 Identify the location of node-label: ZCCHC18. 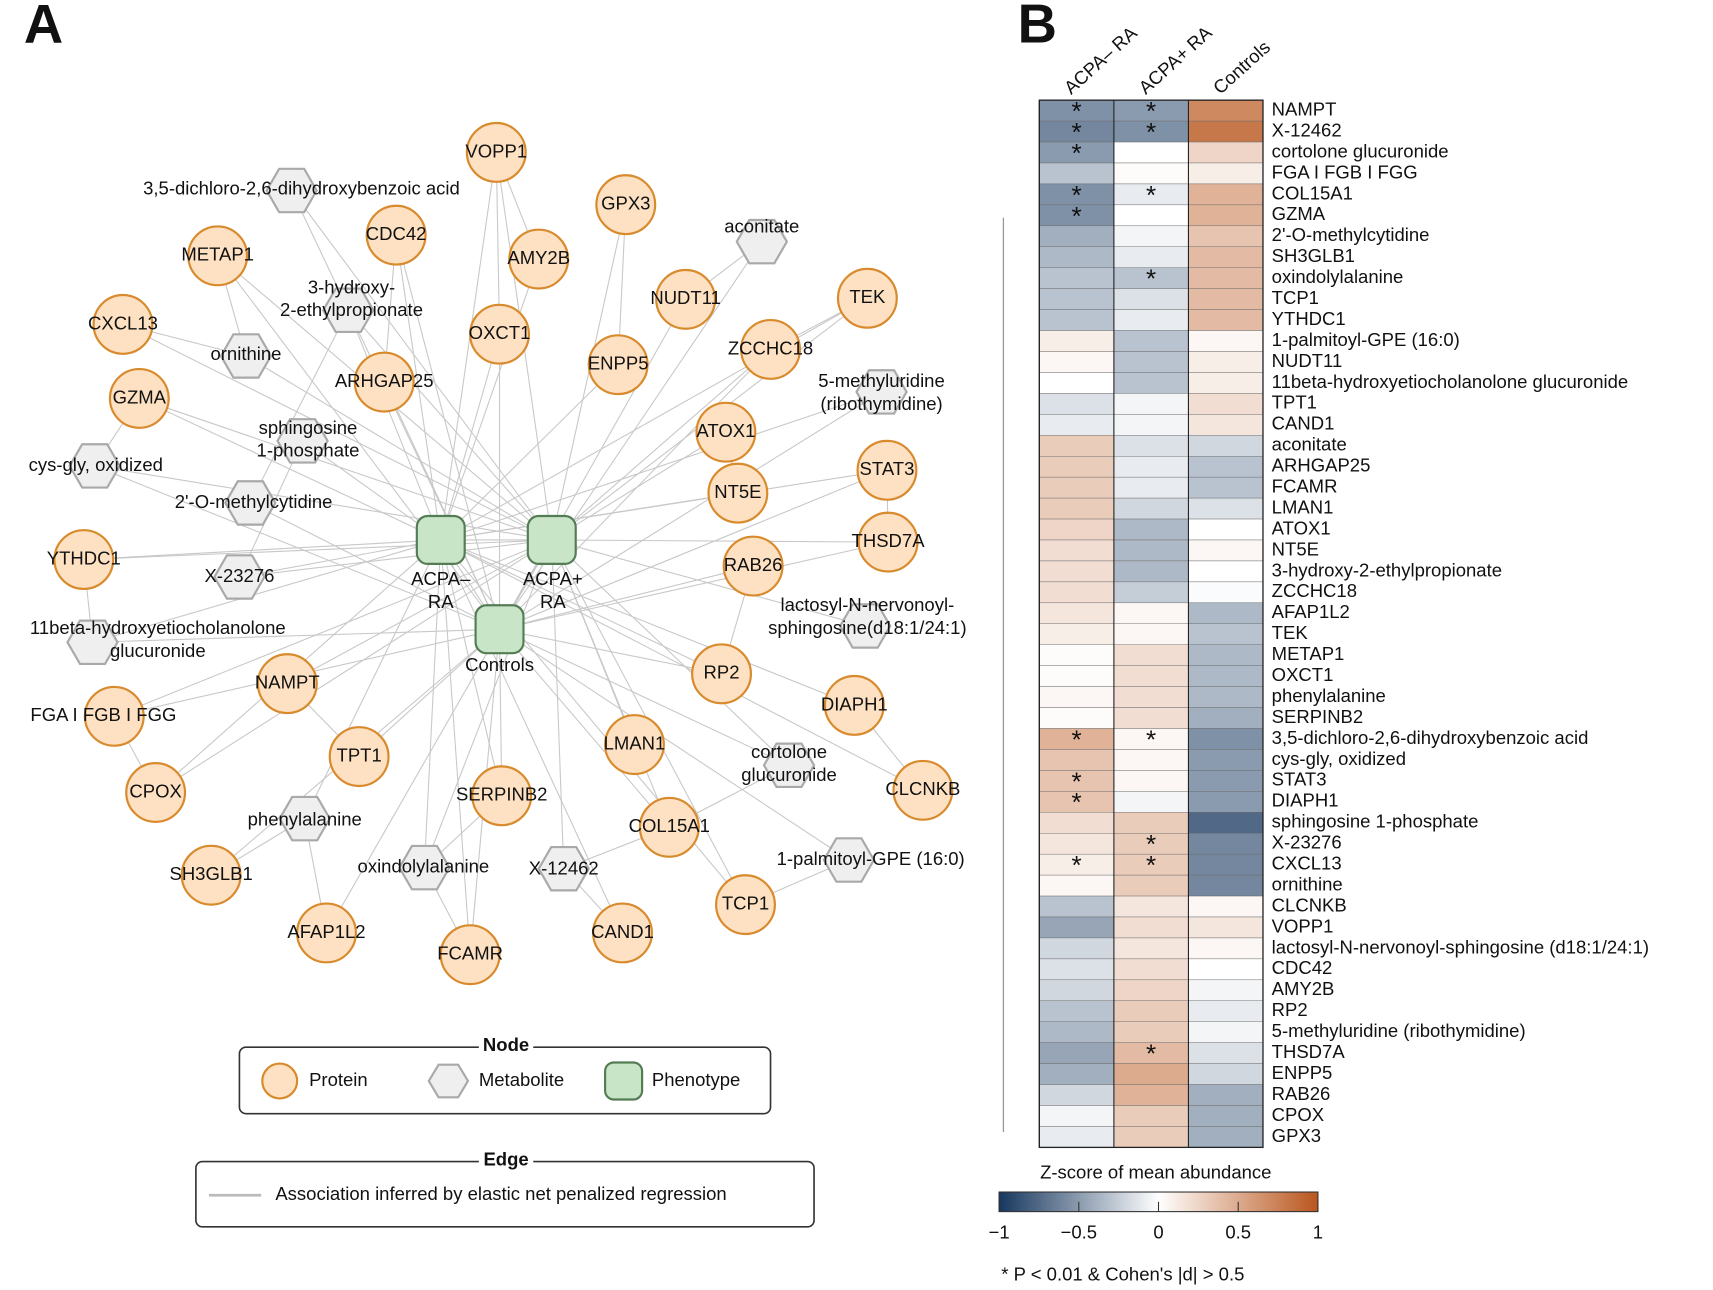
(770, 347).